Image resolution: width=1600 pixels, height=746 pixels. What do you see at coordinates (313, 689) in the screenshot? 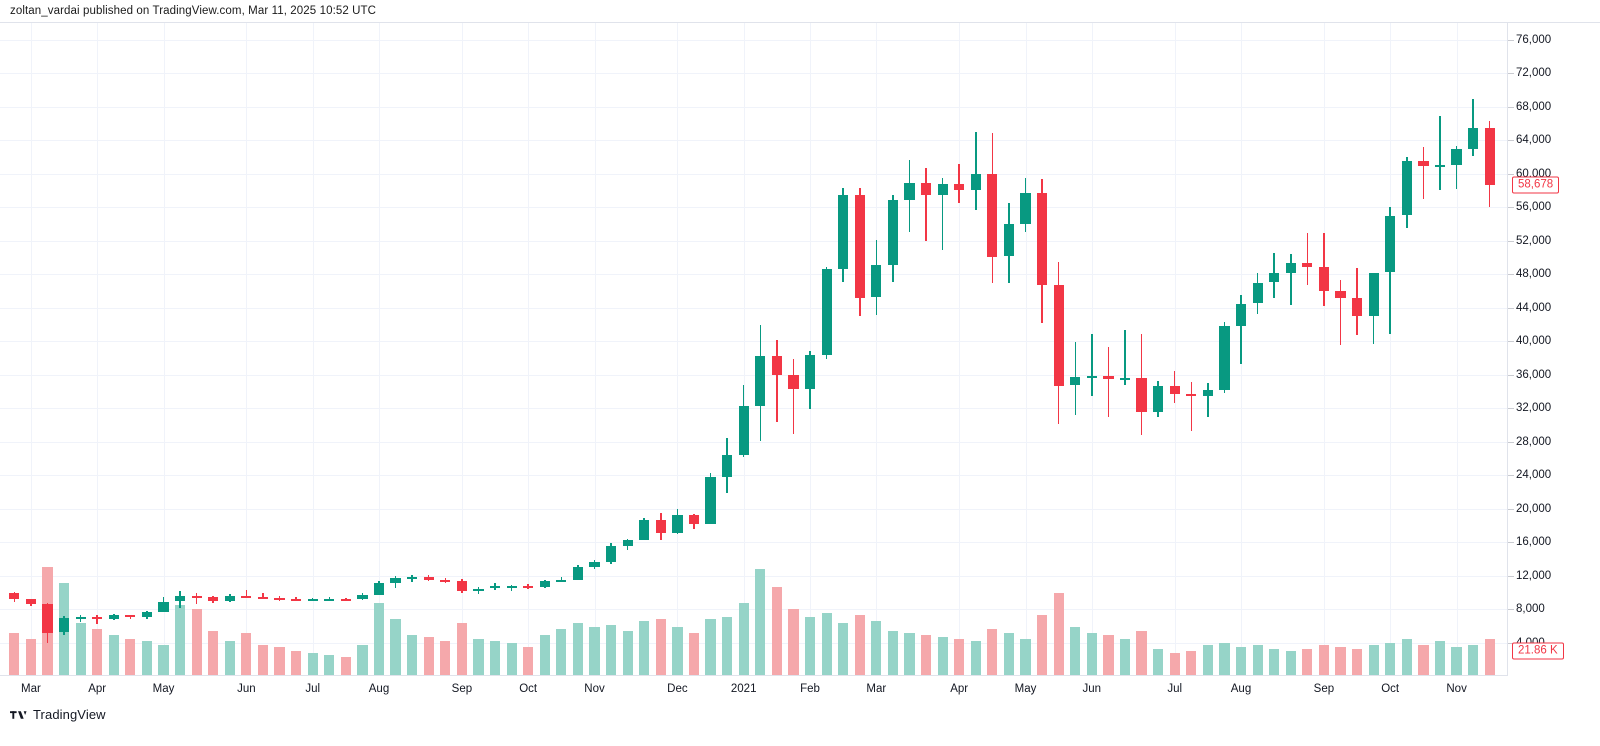
I see `time-axis-tick: Jul` at bounding box center [313, 689].